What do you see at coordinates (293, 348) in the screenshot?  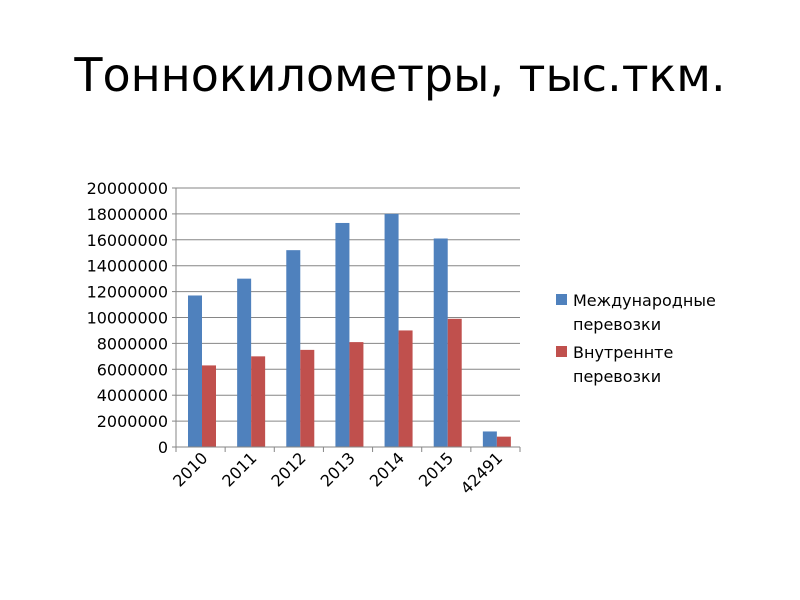 I see `bar-international-2012` at bounding box center [293, 348].